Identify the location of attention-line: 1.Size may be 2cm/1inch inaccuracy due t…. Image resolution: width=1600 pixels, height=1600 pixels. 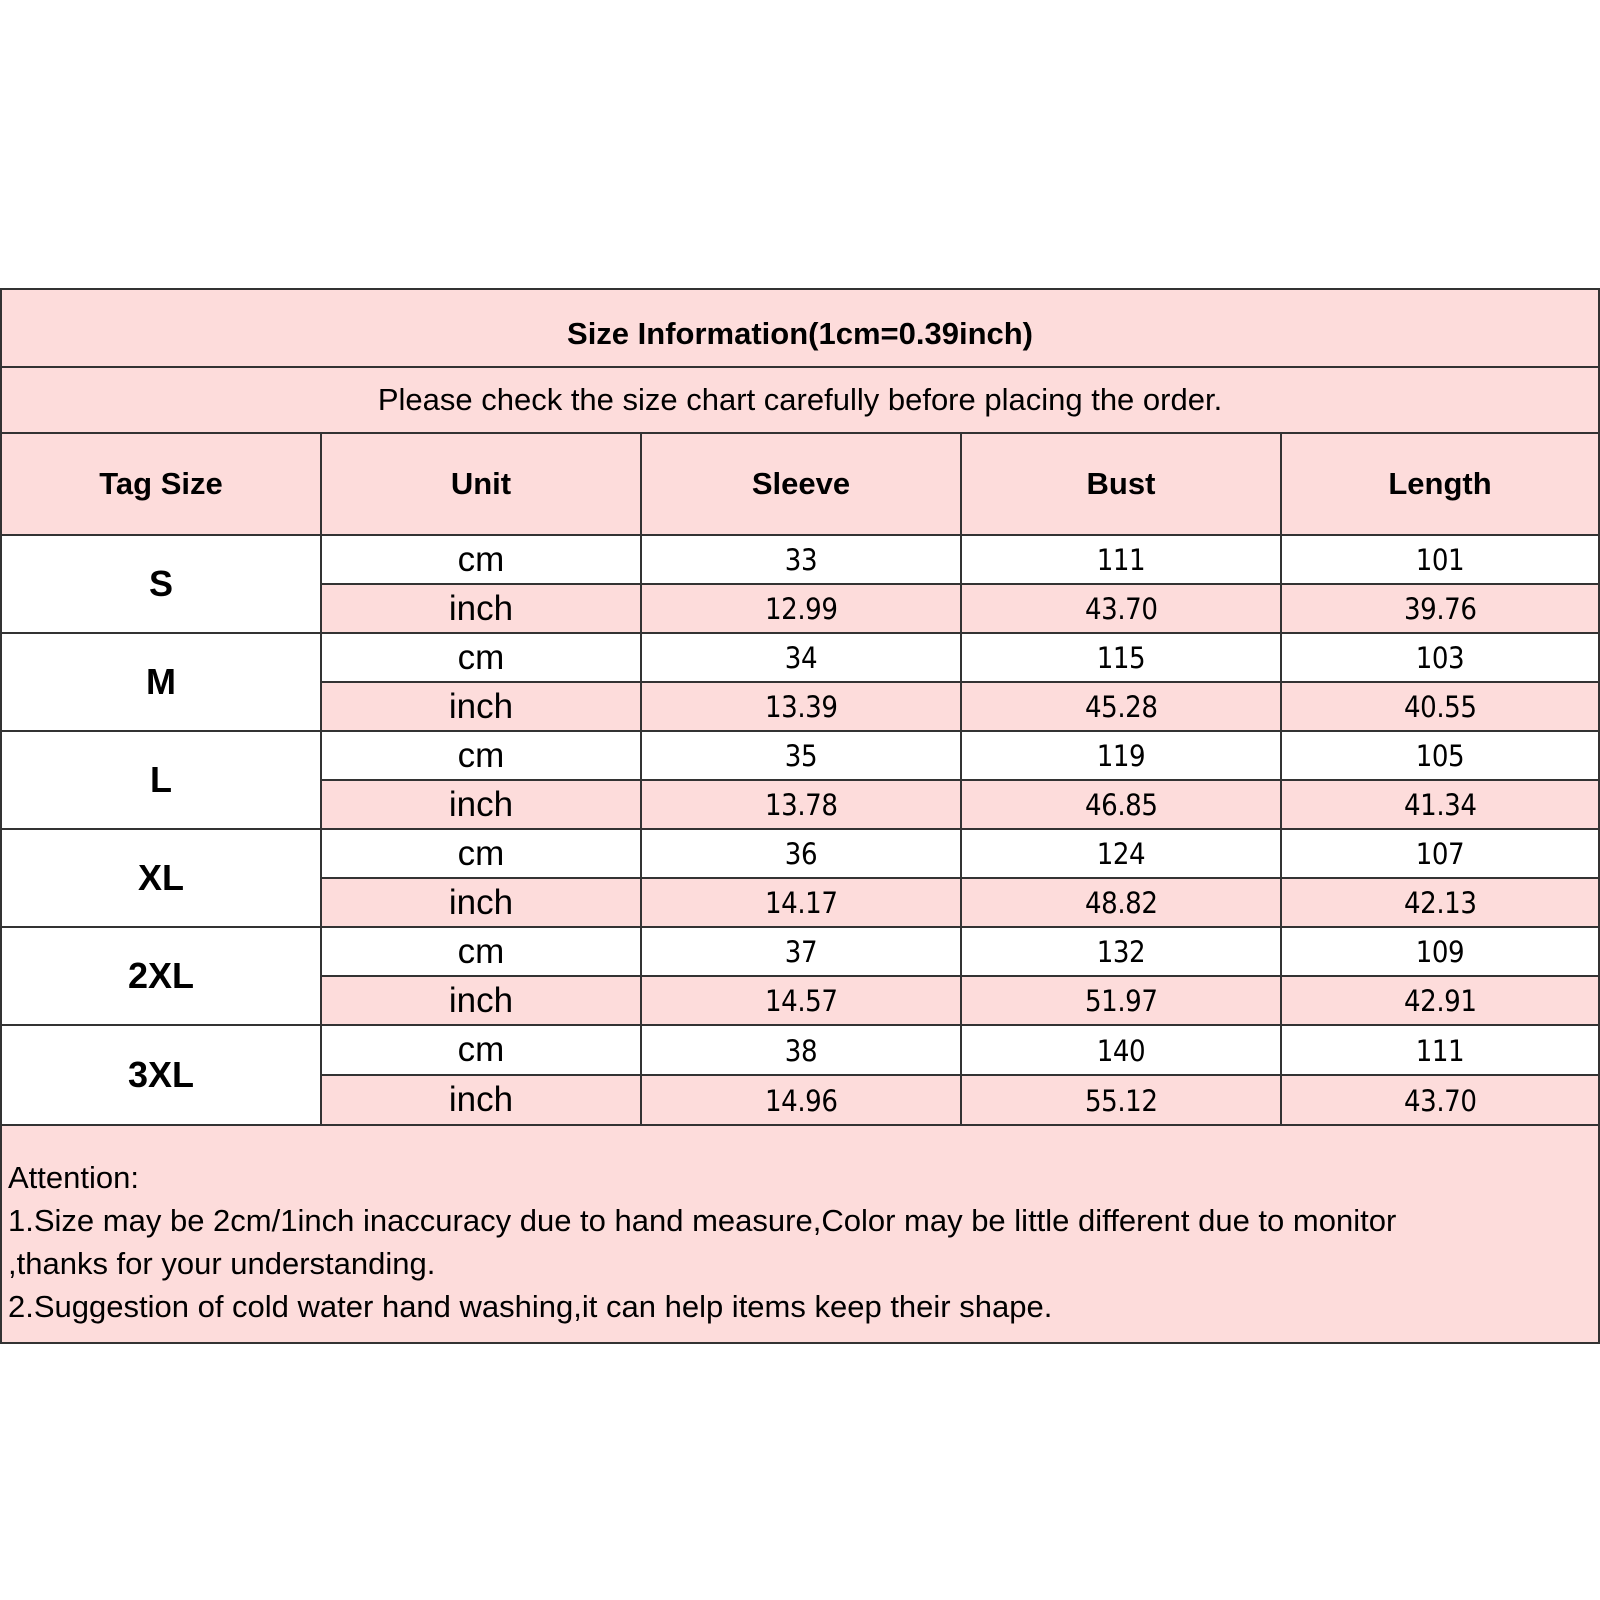
(702, 1220).